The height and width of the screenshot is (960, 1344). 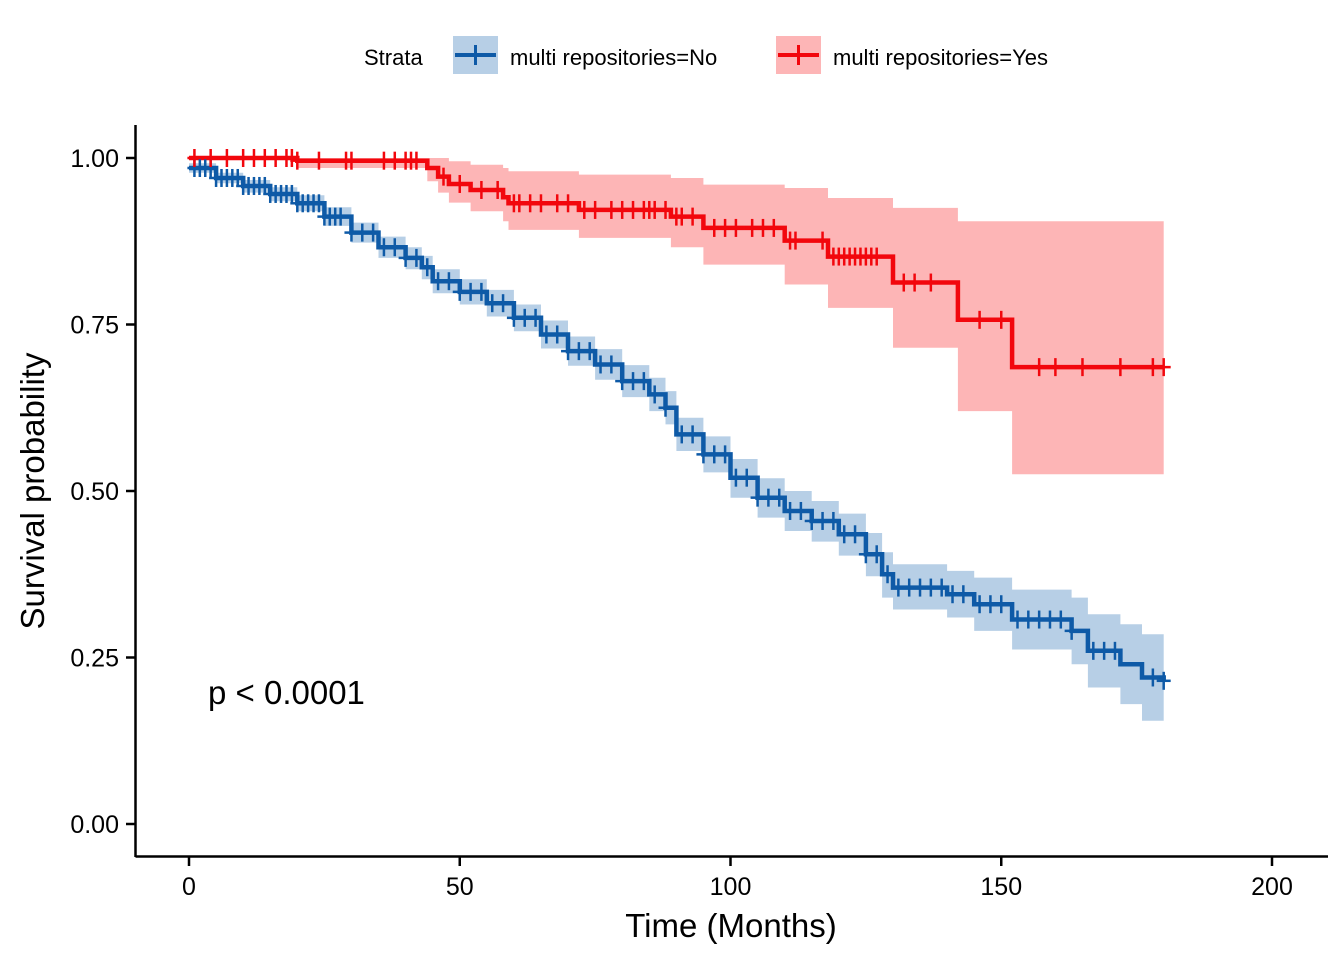 What do you see at coordinates (94, 326) in the screenshot?
I see `y-tick-label: 0.75` at bounding box center [94, 326].